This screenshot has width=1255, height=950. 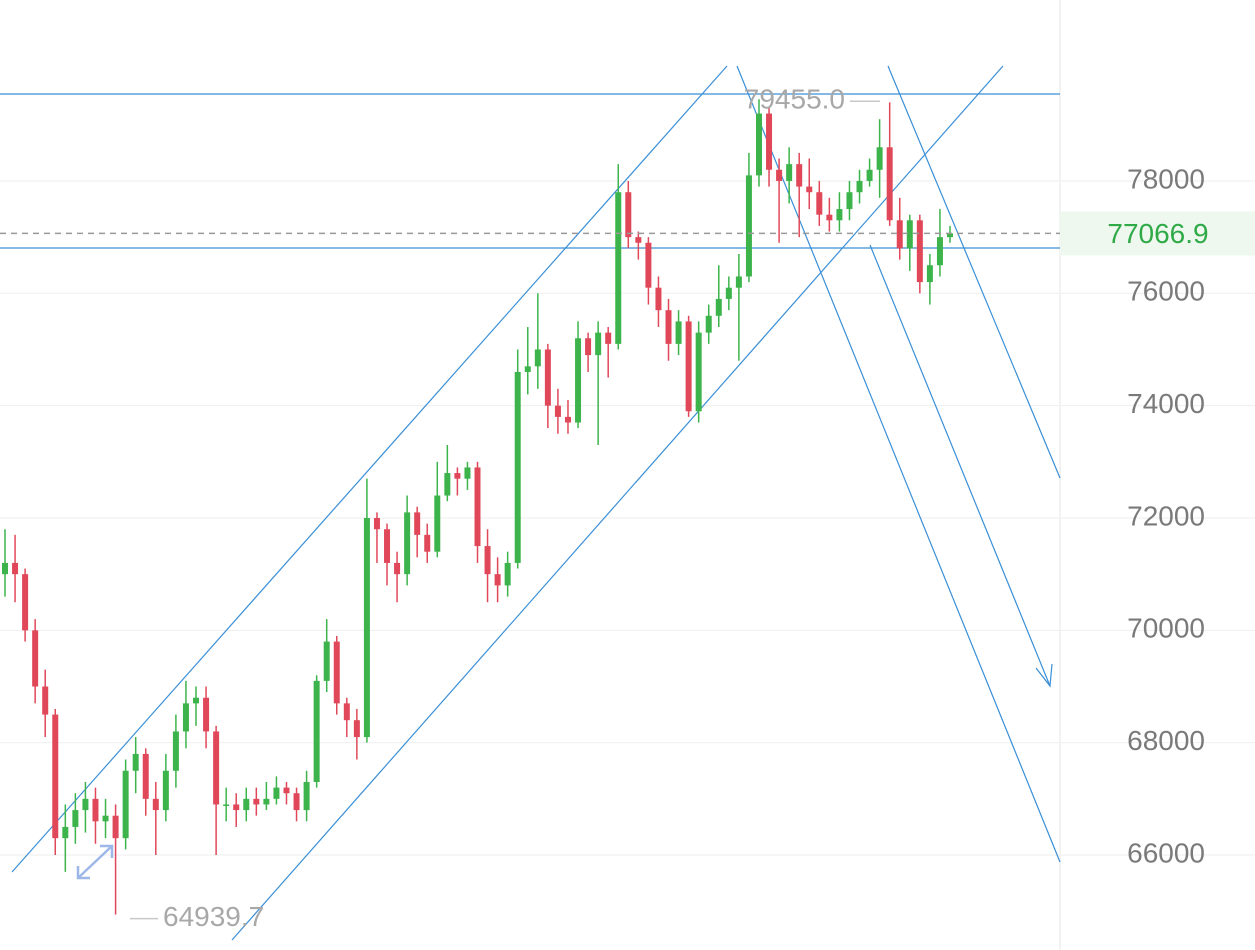 I want to click on last-price-box, so click(x=1157, y=233).